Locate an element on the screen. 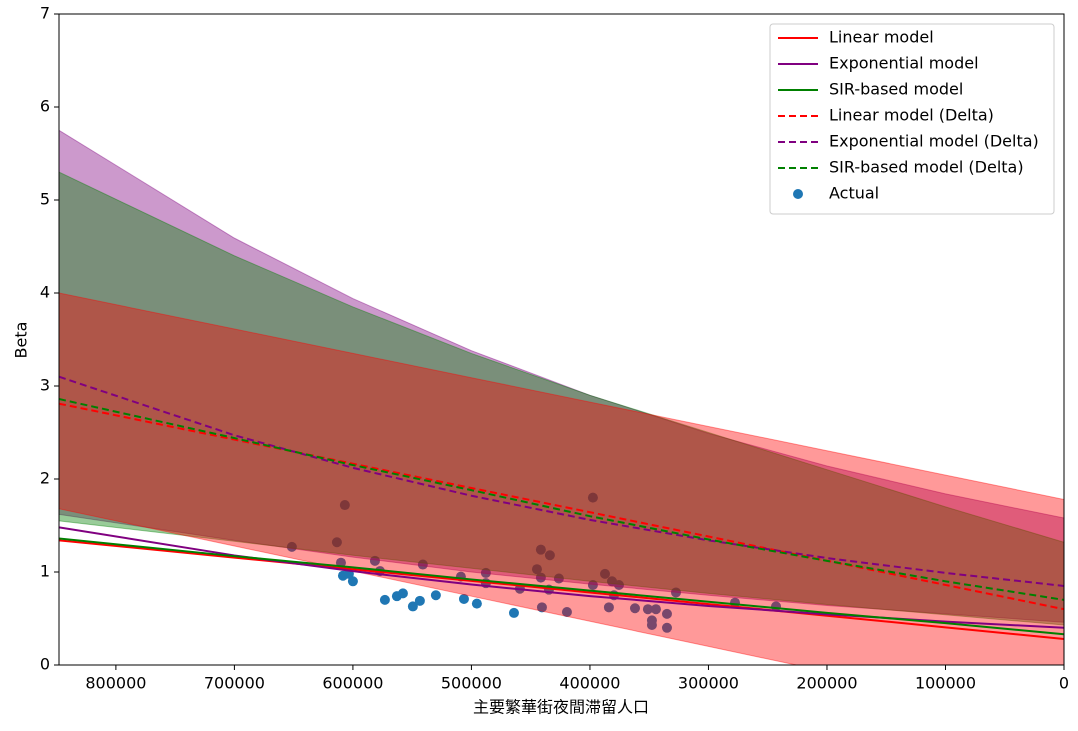 The image size is (1078, 731). y-tick-label: 7 is located at coordinates (45, 13).